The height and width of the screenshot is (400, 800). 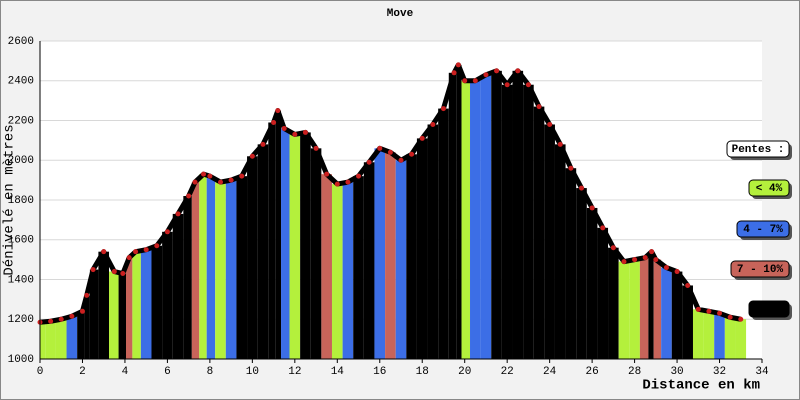 What do you see at coordinates (252, 372) in the screenshot?
I see `x-tick-label: 10` at bounding box center [252, 372].